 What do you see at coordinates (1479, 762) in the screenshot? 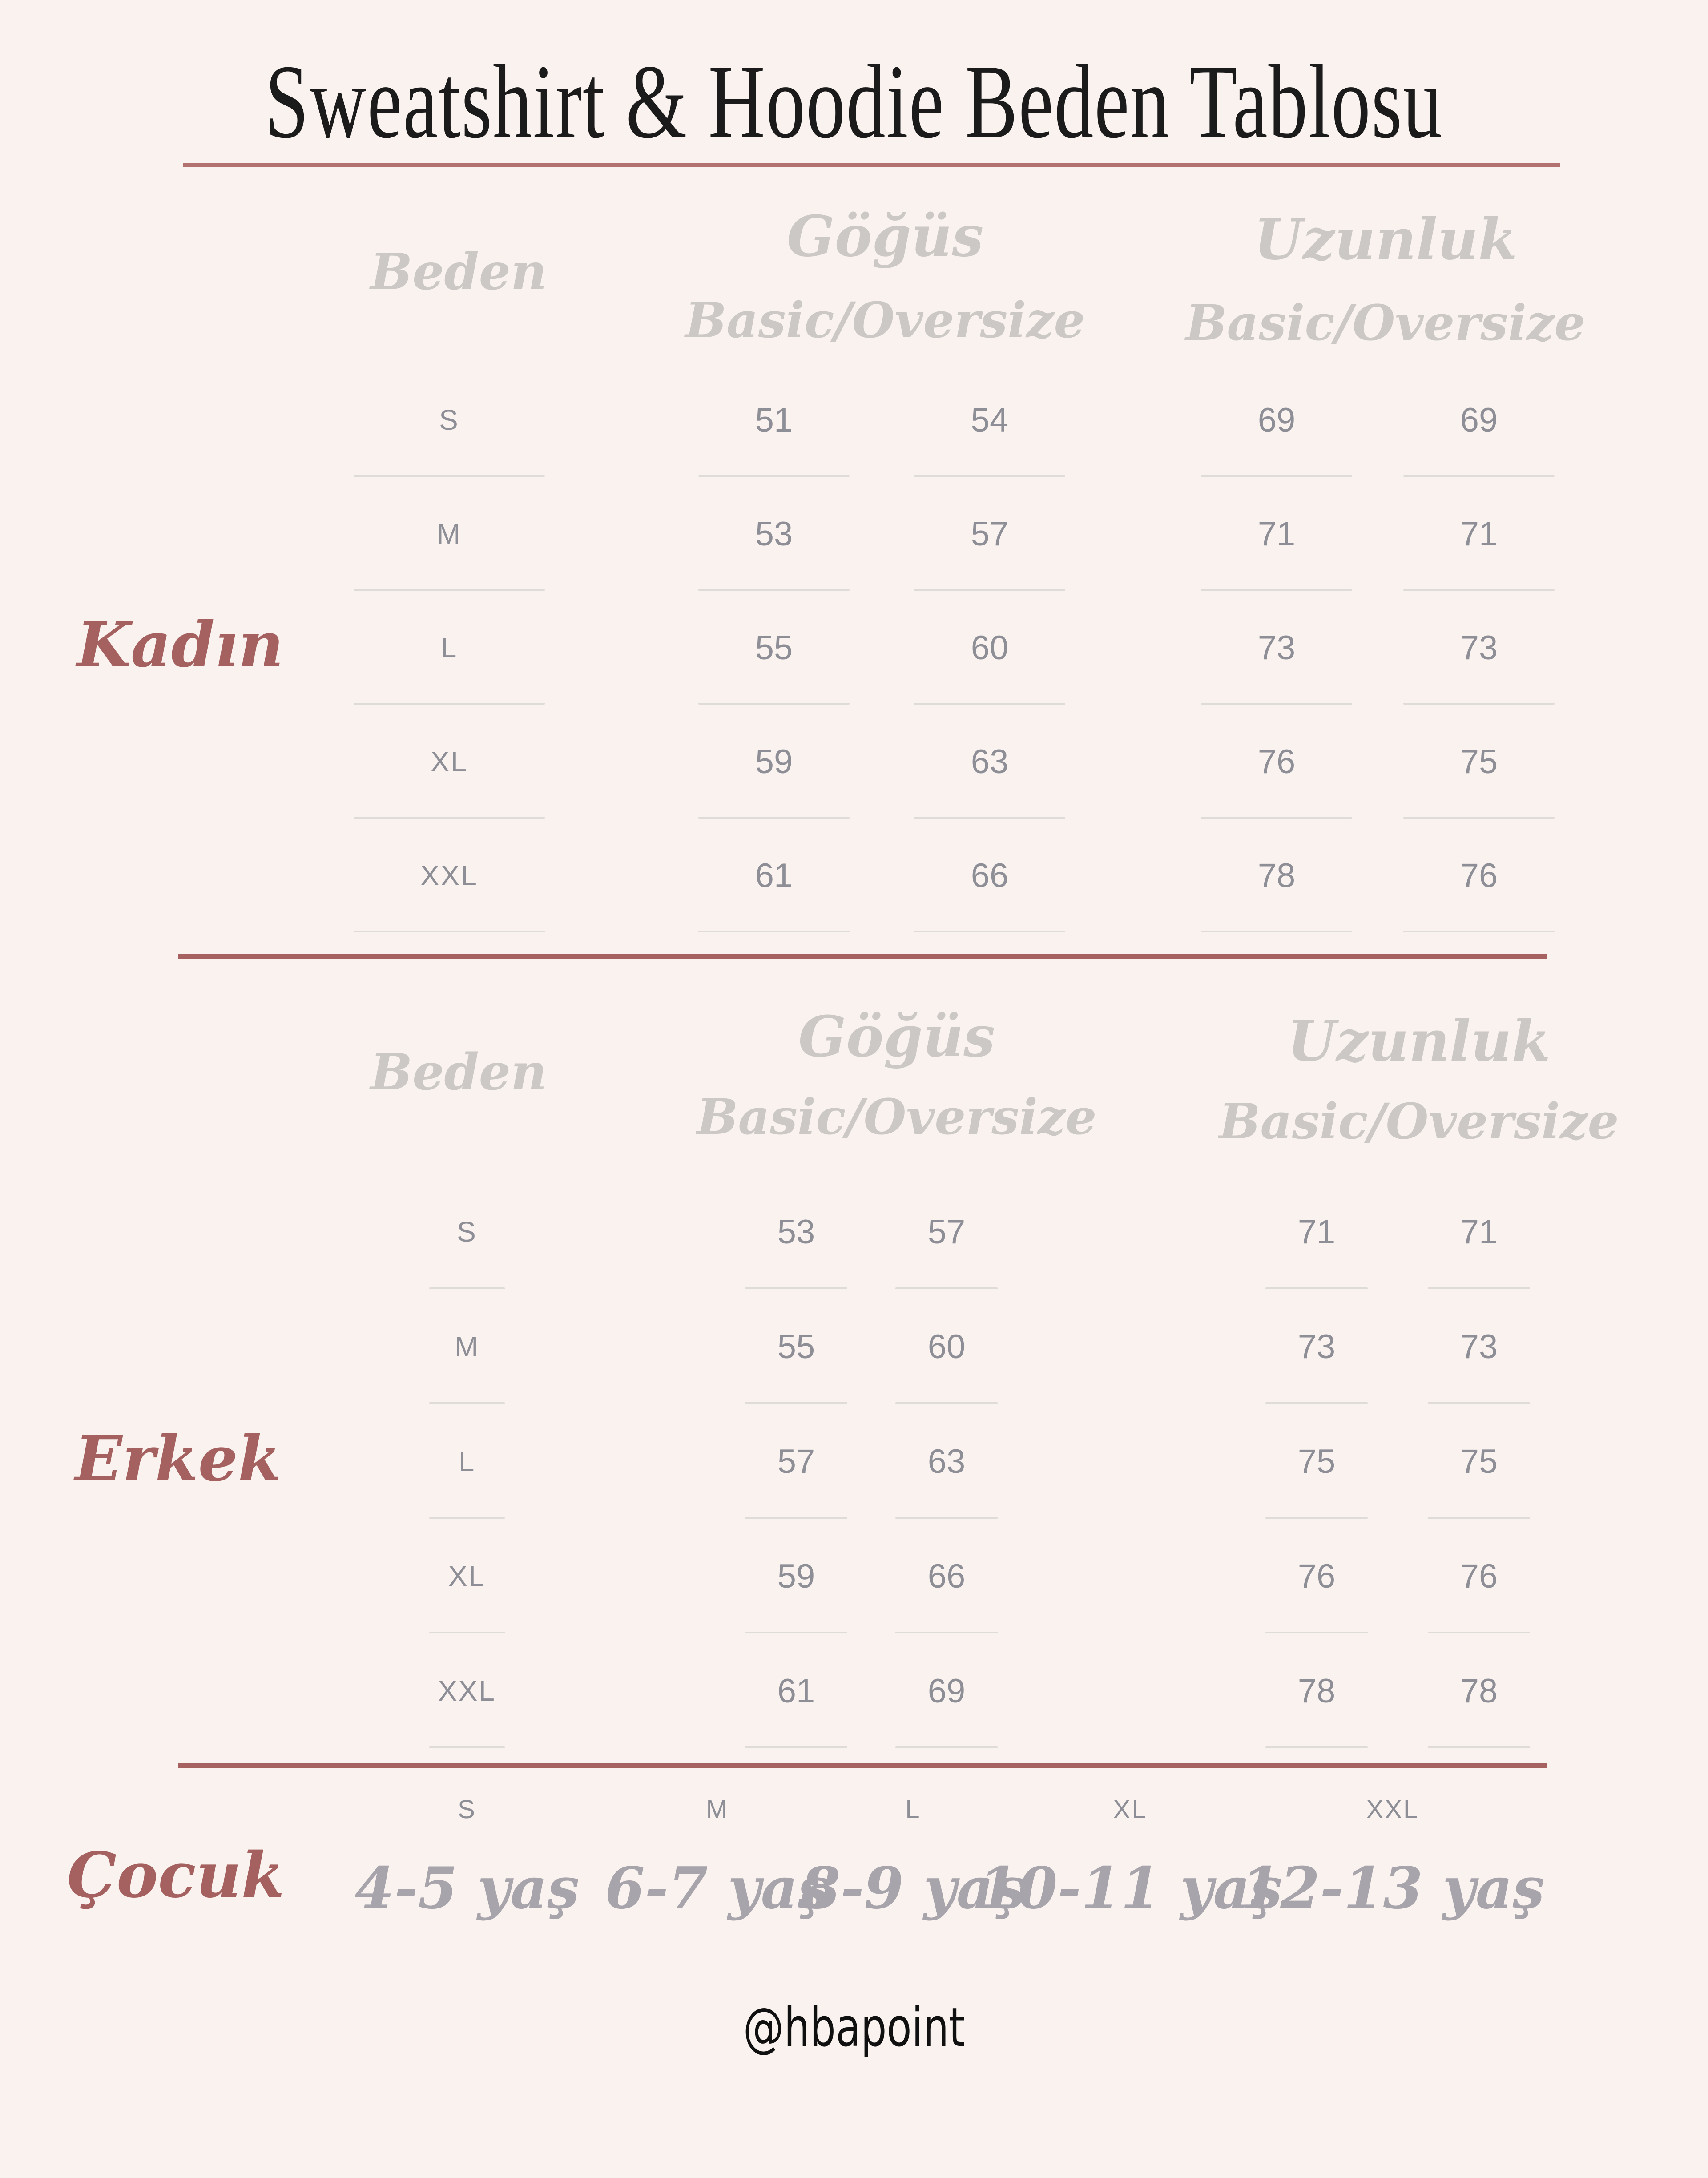
I see `kadin-uzunluk-oversize-cell: 75` at bounding box center [1479, 762].